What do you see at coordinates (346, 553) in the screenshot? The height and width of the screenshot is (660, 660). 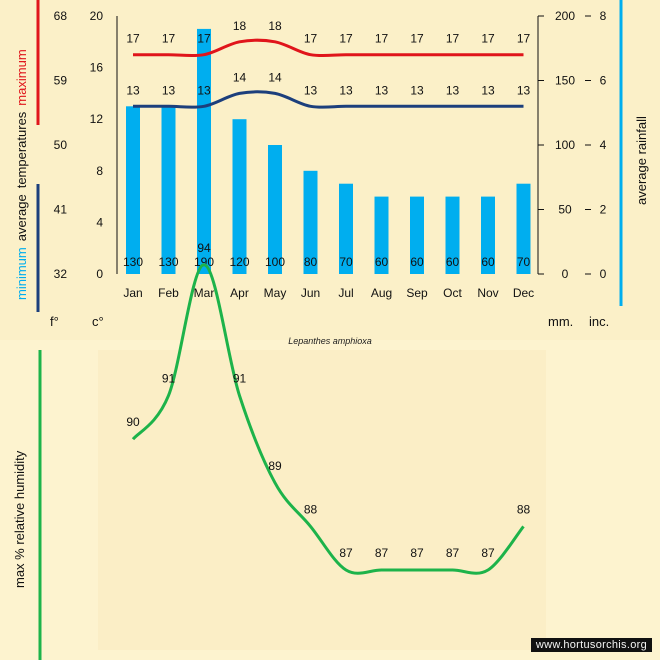 I see `humidity-value-jul: 87` at bounding box center [346, 553].